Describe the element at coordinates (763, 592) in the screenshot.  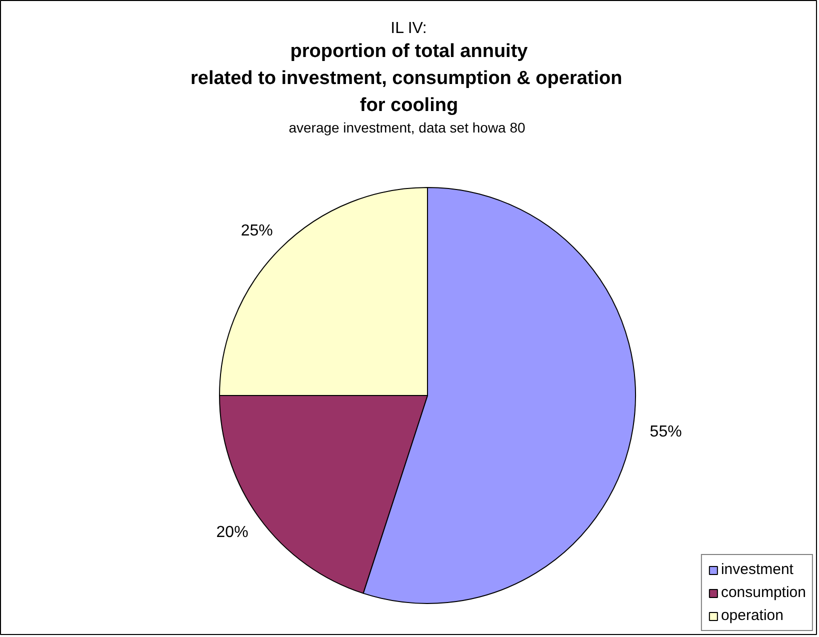
I see `legend-label: consumption` at that location.